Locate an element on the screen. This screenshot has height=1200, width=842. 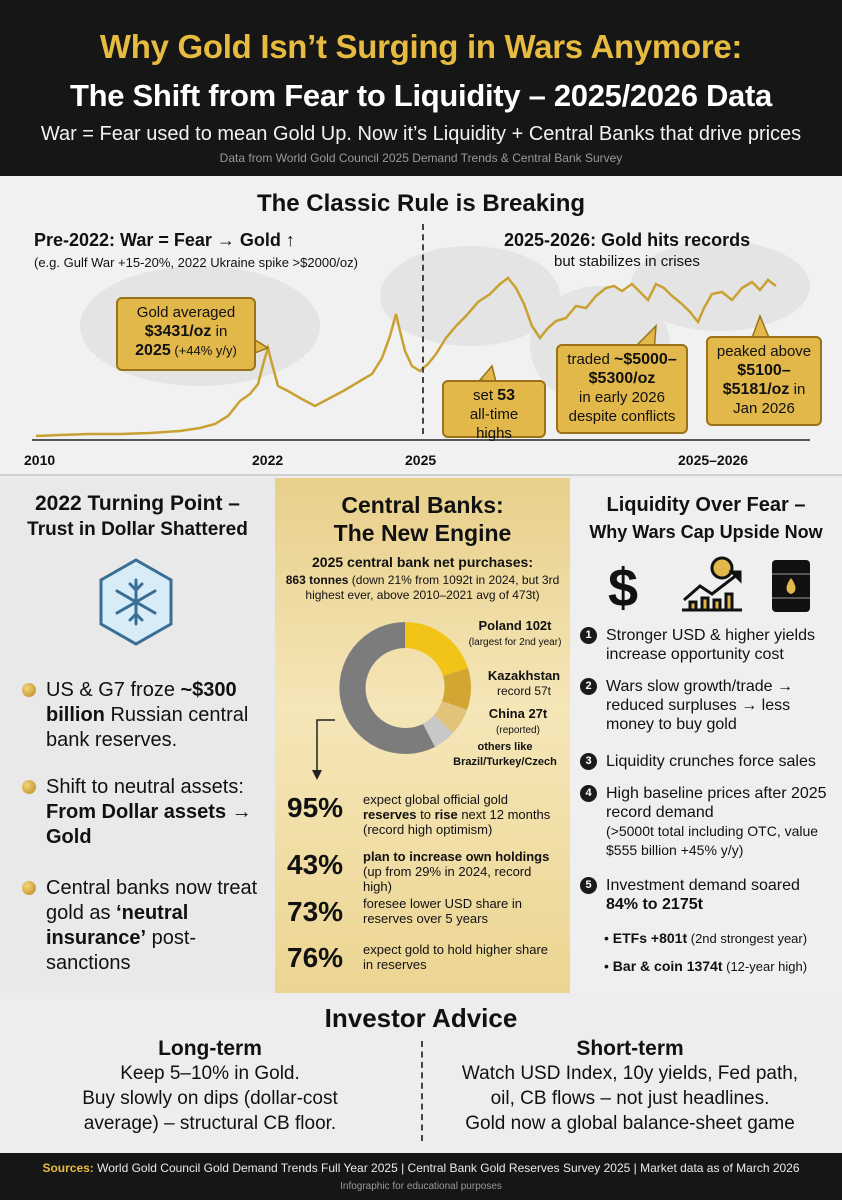
frozen-snowflake-icon is located at coordinates (136, 602).